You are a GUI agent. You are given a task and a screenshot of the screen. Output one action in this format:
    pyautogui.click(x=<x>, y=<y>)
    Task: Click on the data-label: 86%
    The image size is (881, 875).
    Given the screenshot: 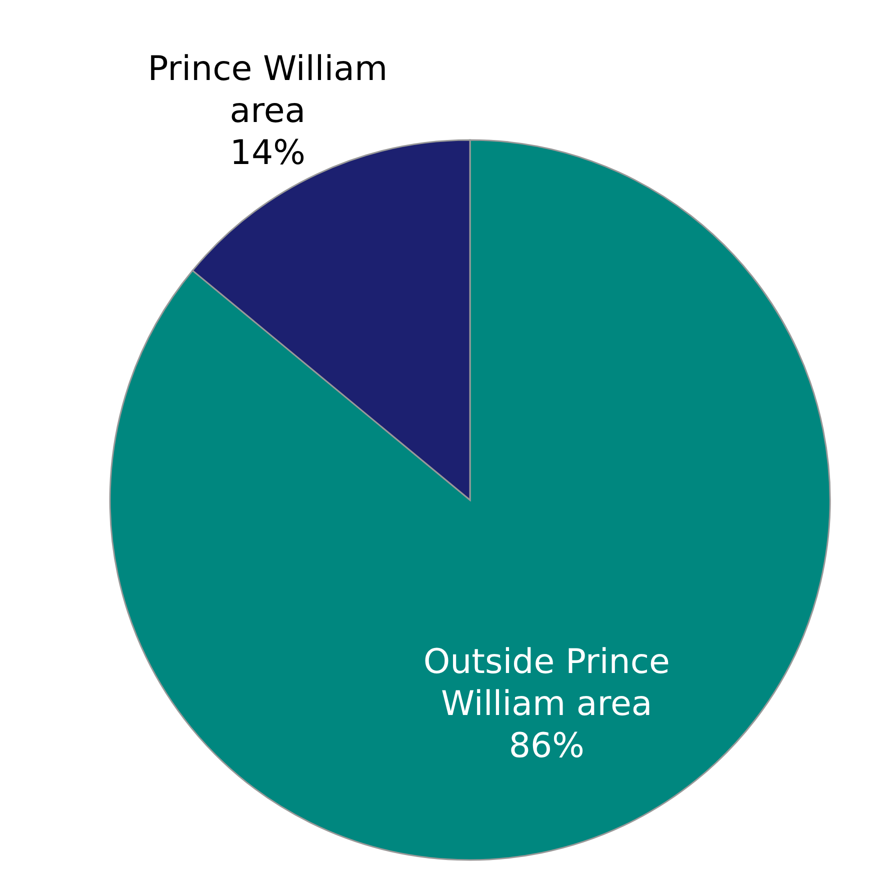 What is the action you would take?
    pyautogui.click(x=546, y=746)
    